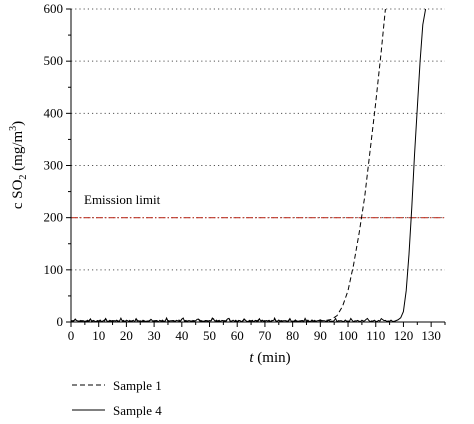  What do you see at coordinates (181, 335) in the screenshot?
I see `x-tick-label-40: 40` at bounding box center [181, 335].